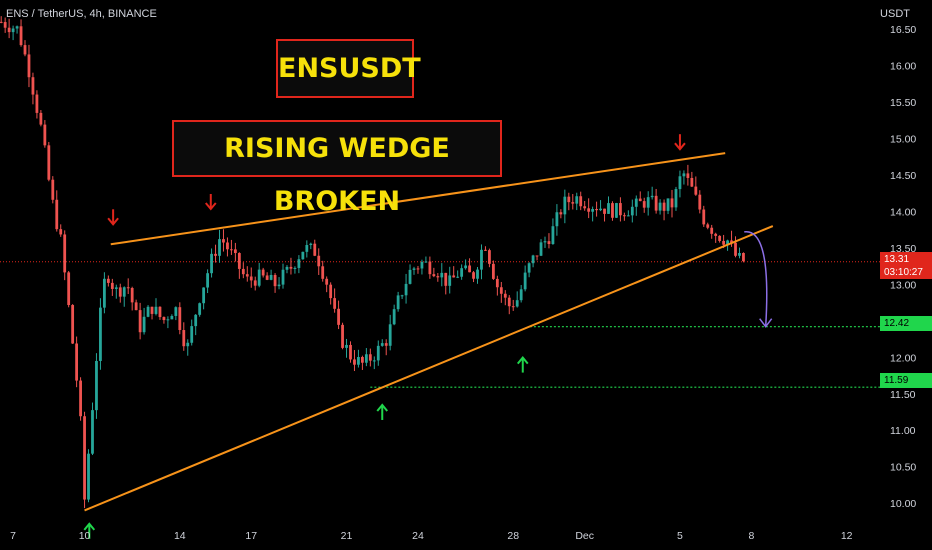 This screenshot has width=932, height=550. I want to click on support-tag-1: 12.42, so click(906, 323).